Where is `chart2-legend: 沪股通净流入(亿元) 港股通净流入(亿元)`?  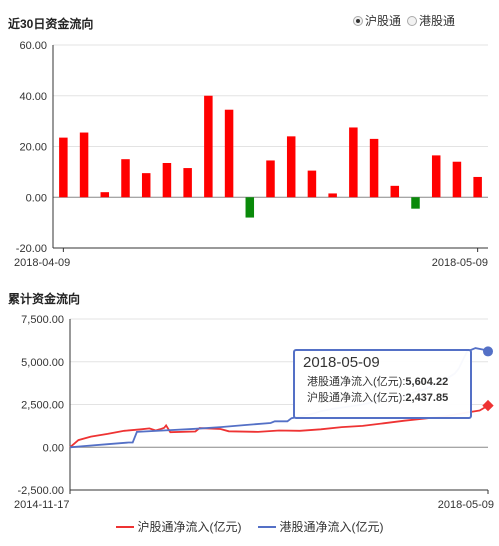 chart2-legend: 沪股通净流入(亿元) 港股通净流入(亿元) is located at coordinates (249, 526).